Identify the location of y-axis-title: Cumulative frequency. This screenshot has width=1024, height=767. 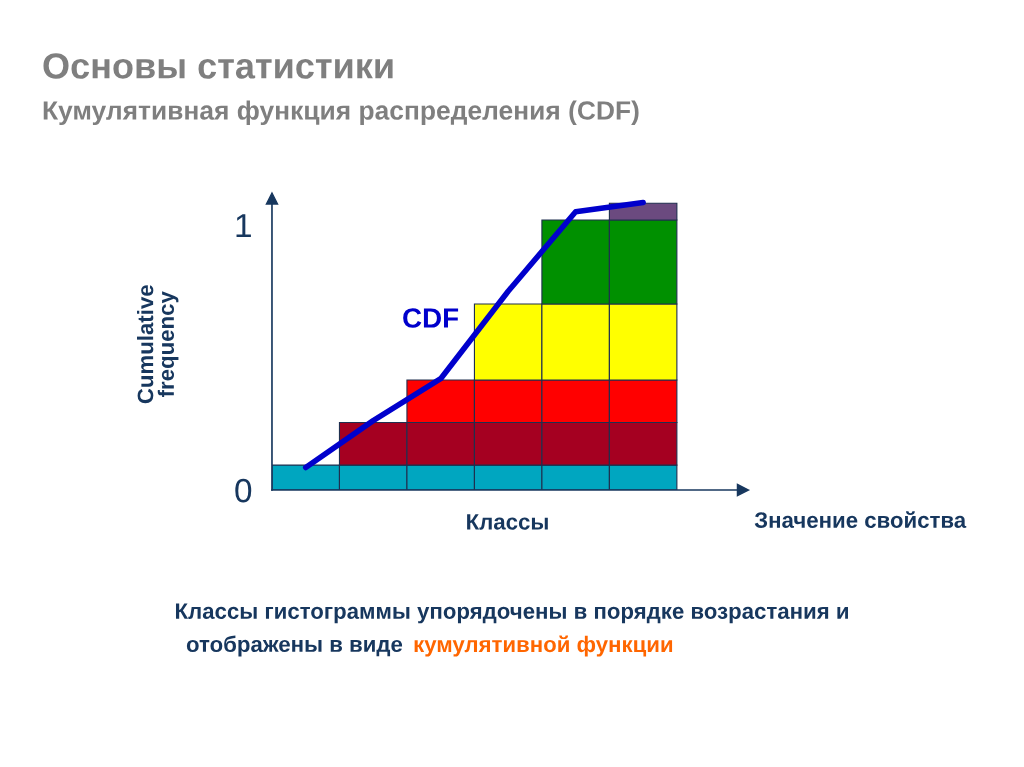
(158, 344).